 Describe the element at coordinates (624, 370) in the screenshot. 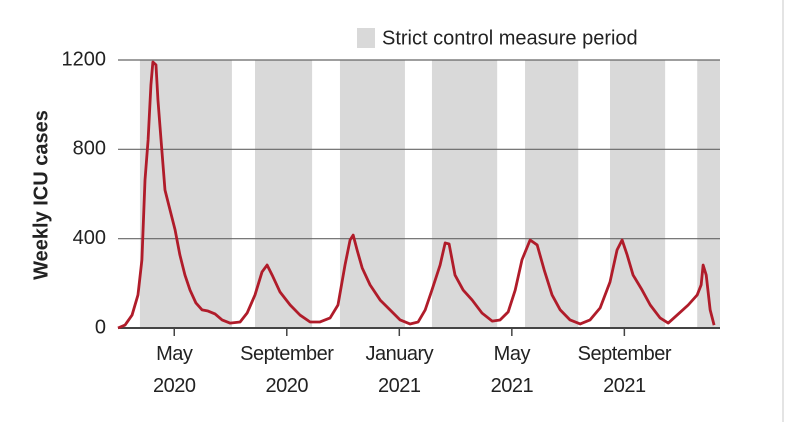

I see `x-tick-label: September 2021` at that location.